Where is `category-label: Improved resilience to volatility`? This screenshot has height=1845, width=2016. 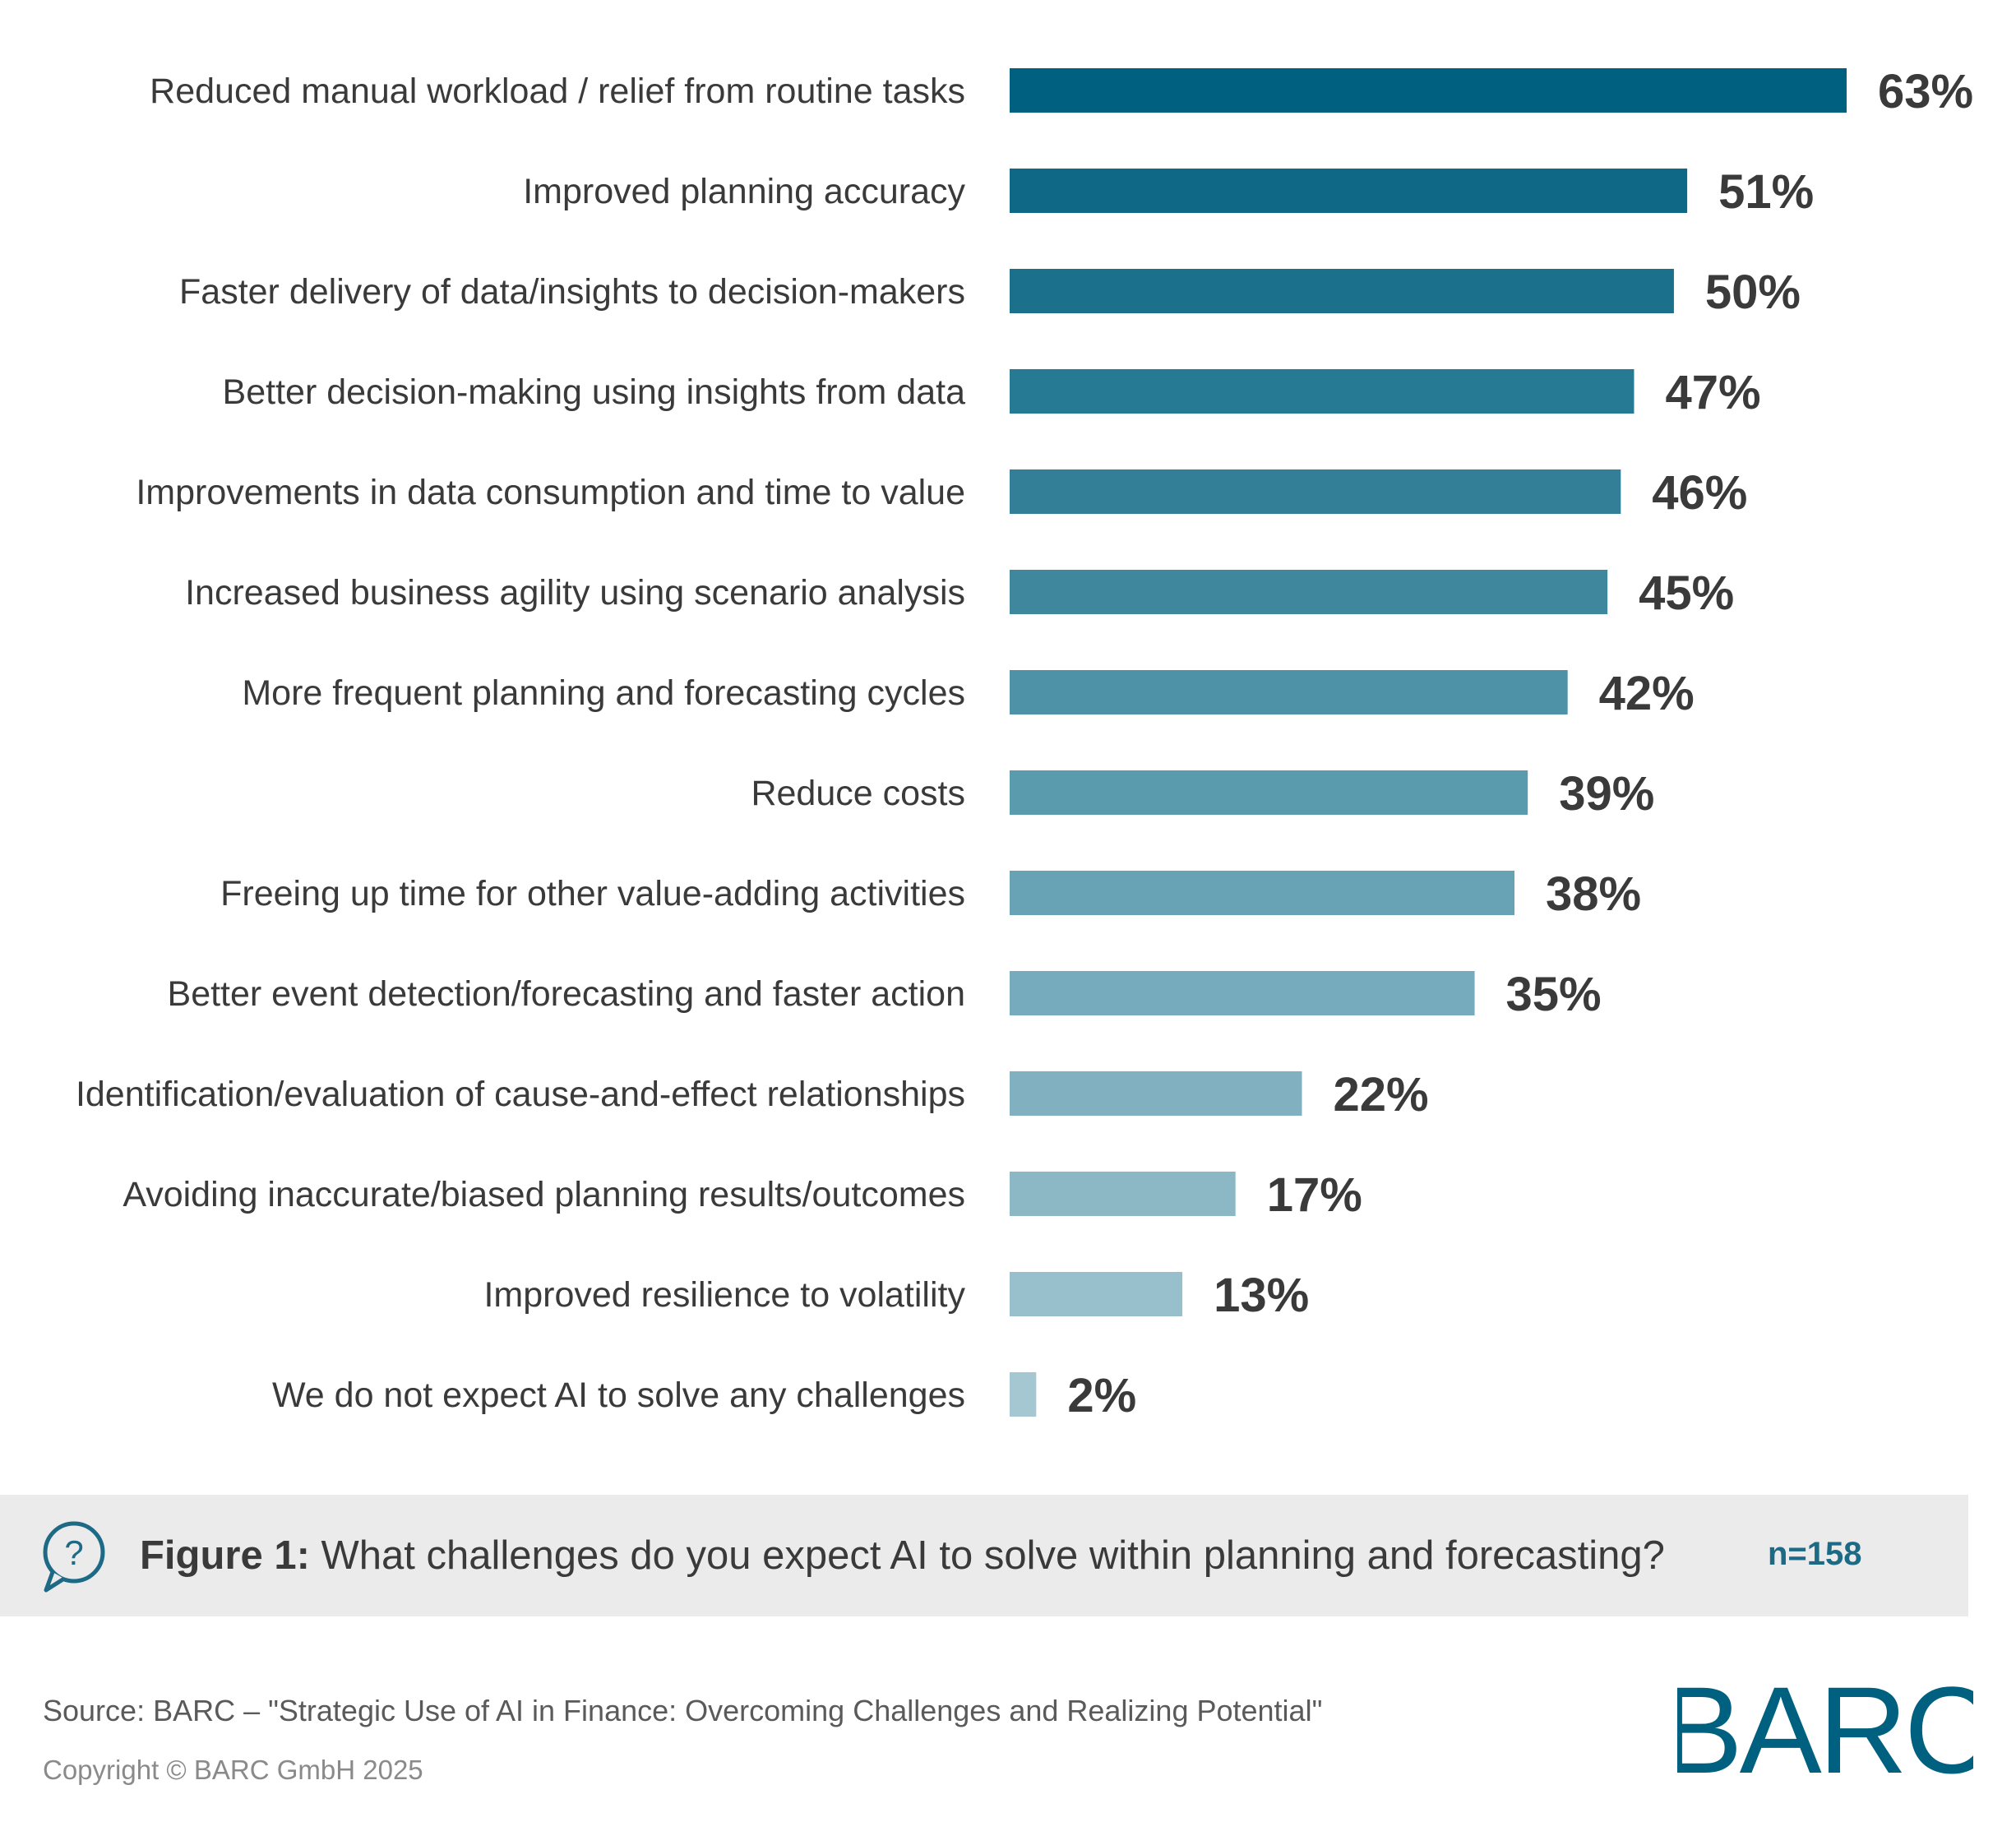 category-label: Improved resilience to volatility is located at coordinates (724, 1295).